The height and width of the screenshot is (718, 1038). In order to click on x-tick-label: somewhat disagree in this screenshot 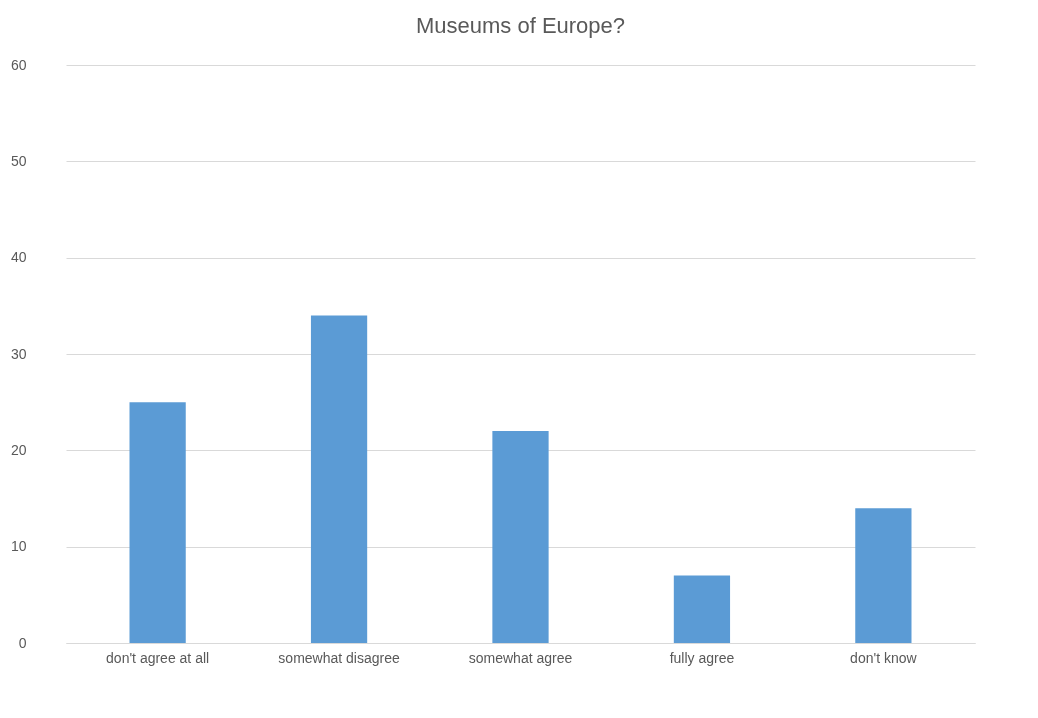, I will do `click(339, 657)`.